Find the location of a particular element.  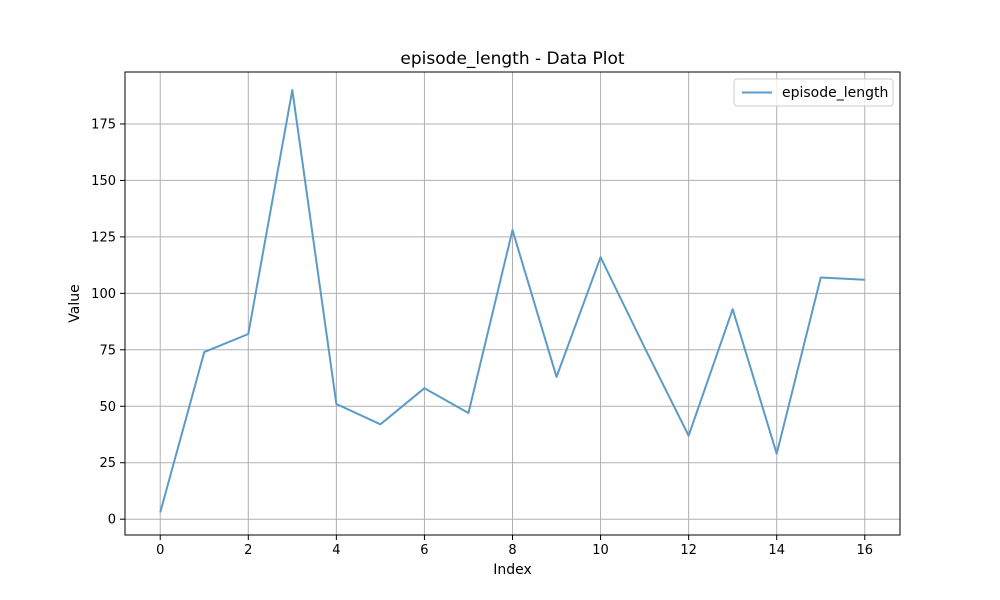

x-tick-label: 4 is located at coordinates (336, 550).